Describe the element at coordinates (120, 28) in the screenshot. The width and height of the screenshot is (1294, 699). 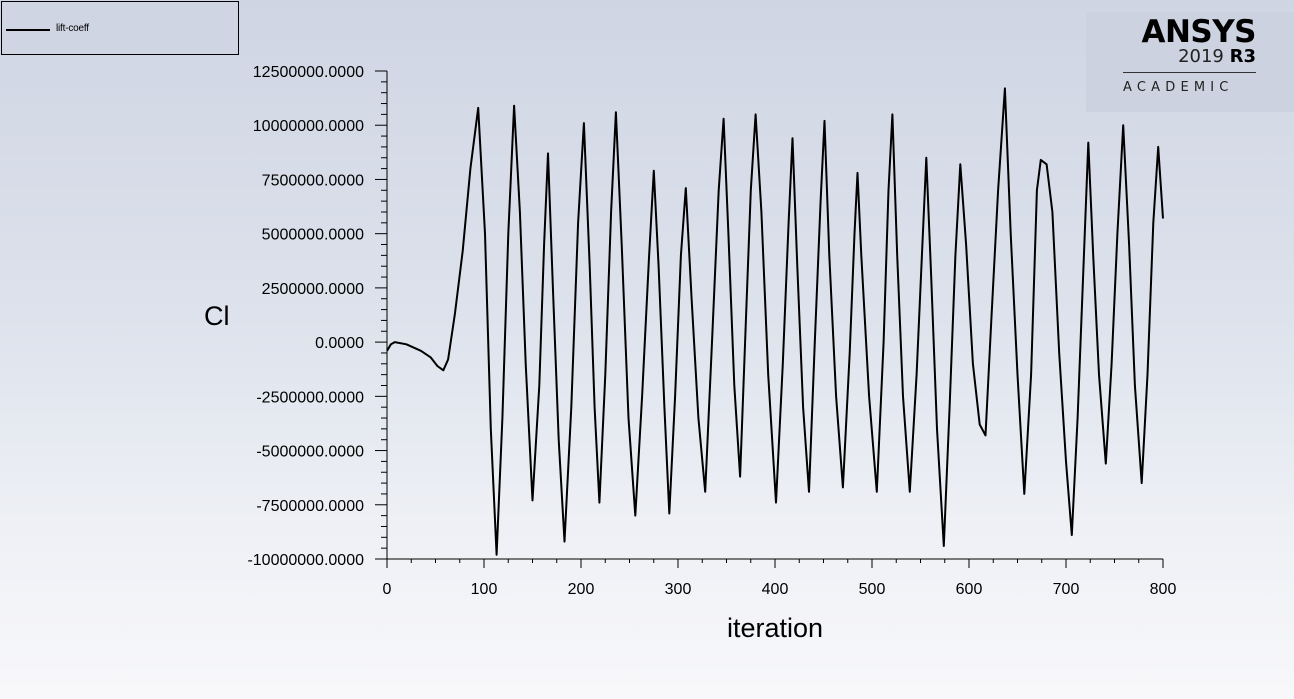
I see `legend: lift-coeff` at that location.